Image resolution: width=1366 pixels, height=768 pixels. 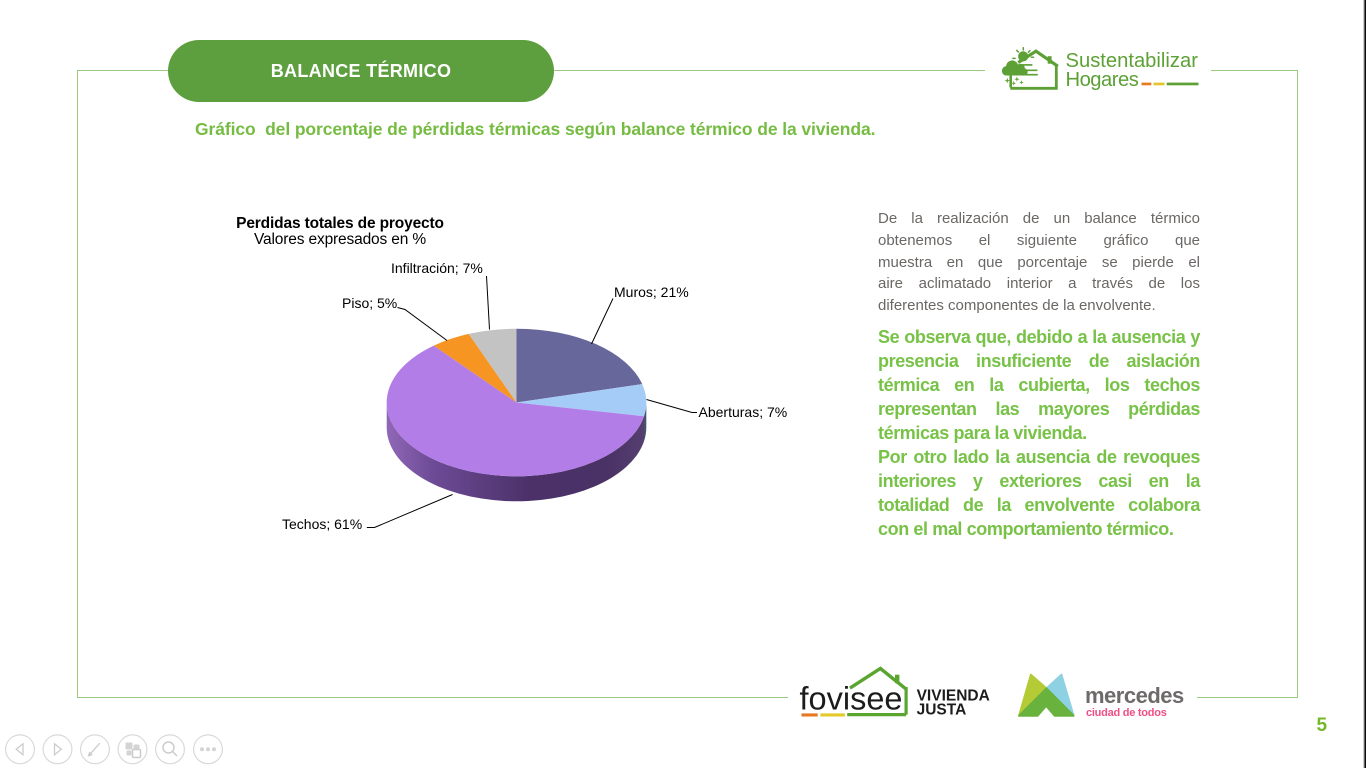 I want to click on svg-text: VIVIENDA, so click(x=953, y=696).